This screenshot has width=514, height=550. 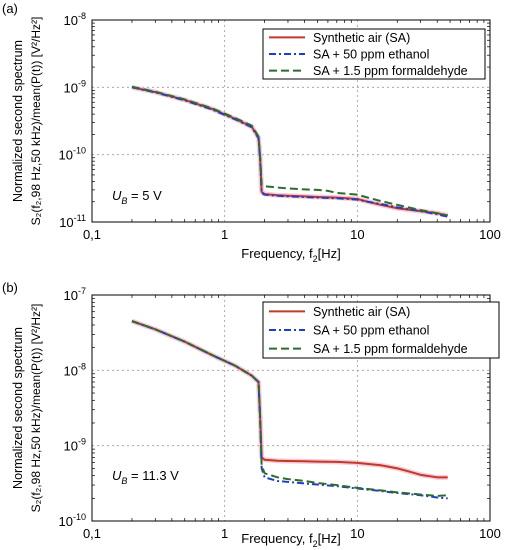 What do you see at coordinates (36, 408) in the screenshot?
I see `panel-b-y-axis-label-line2: S₂(f₂,98 Hz,50 kHz)/mean(P(t)) [V²/Hz²]` at bounding box center [36, 408].